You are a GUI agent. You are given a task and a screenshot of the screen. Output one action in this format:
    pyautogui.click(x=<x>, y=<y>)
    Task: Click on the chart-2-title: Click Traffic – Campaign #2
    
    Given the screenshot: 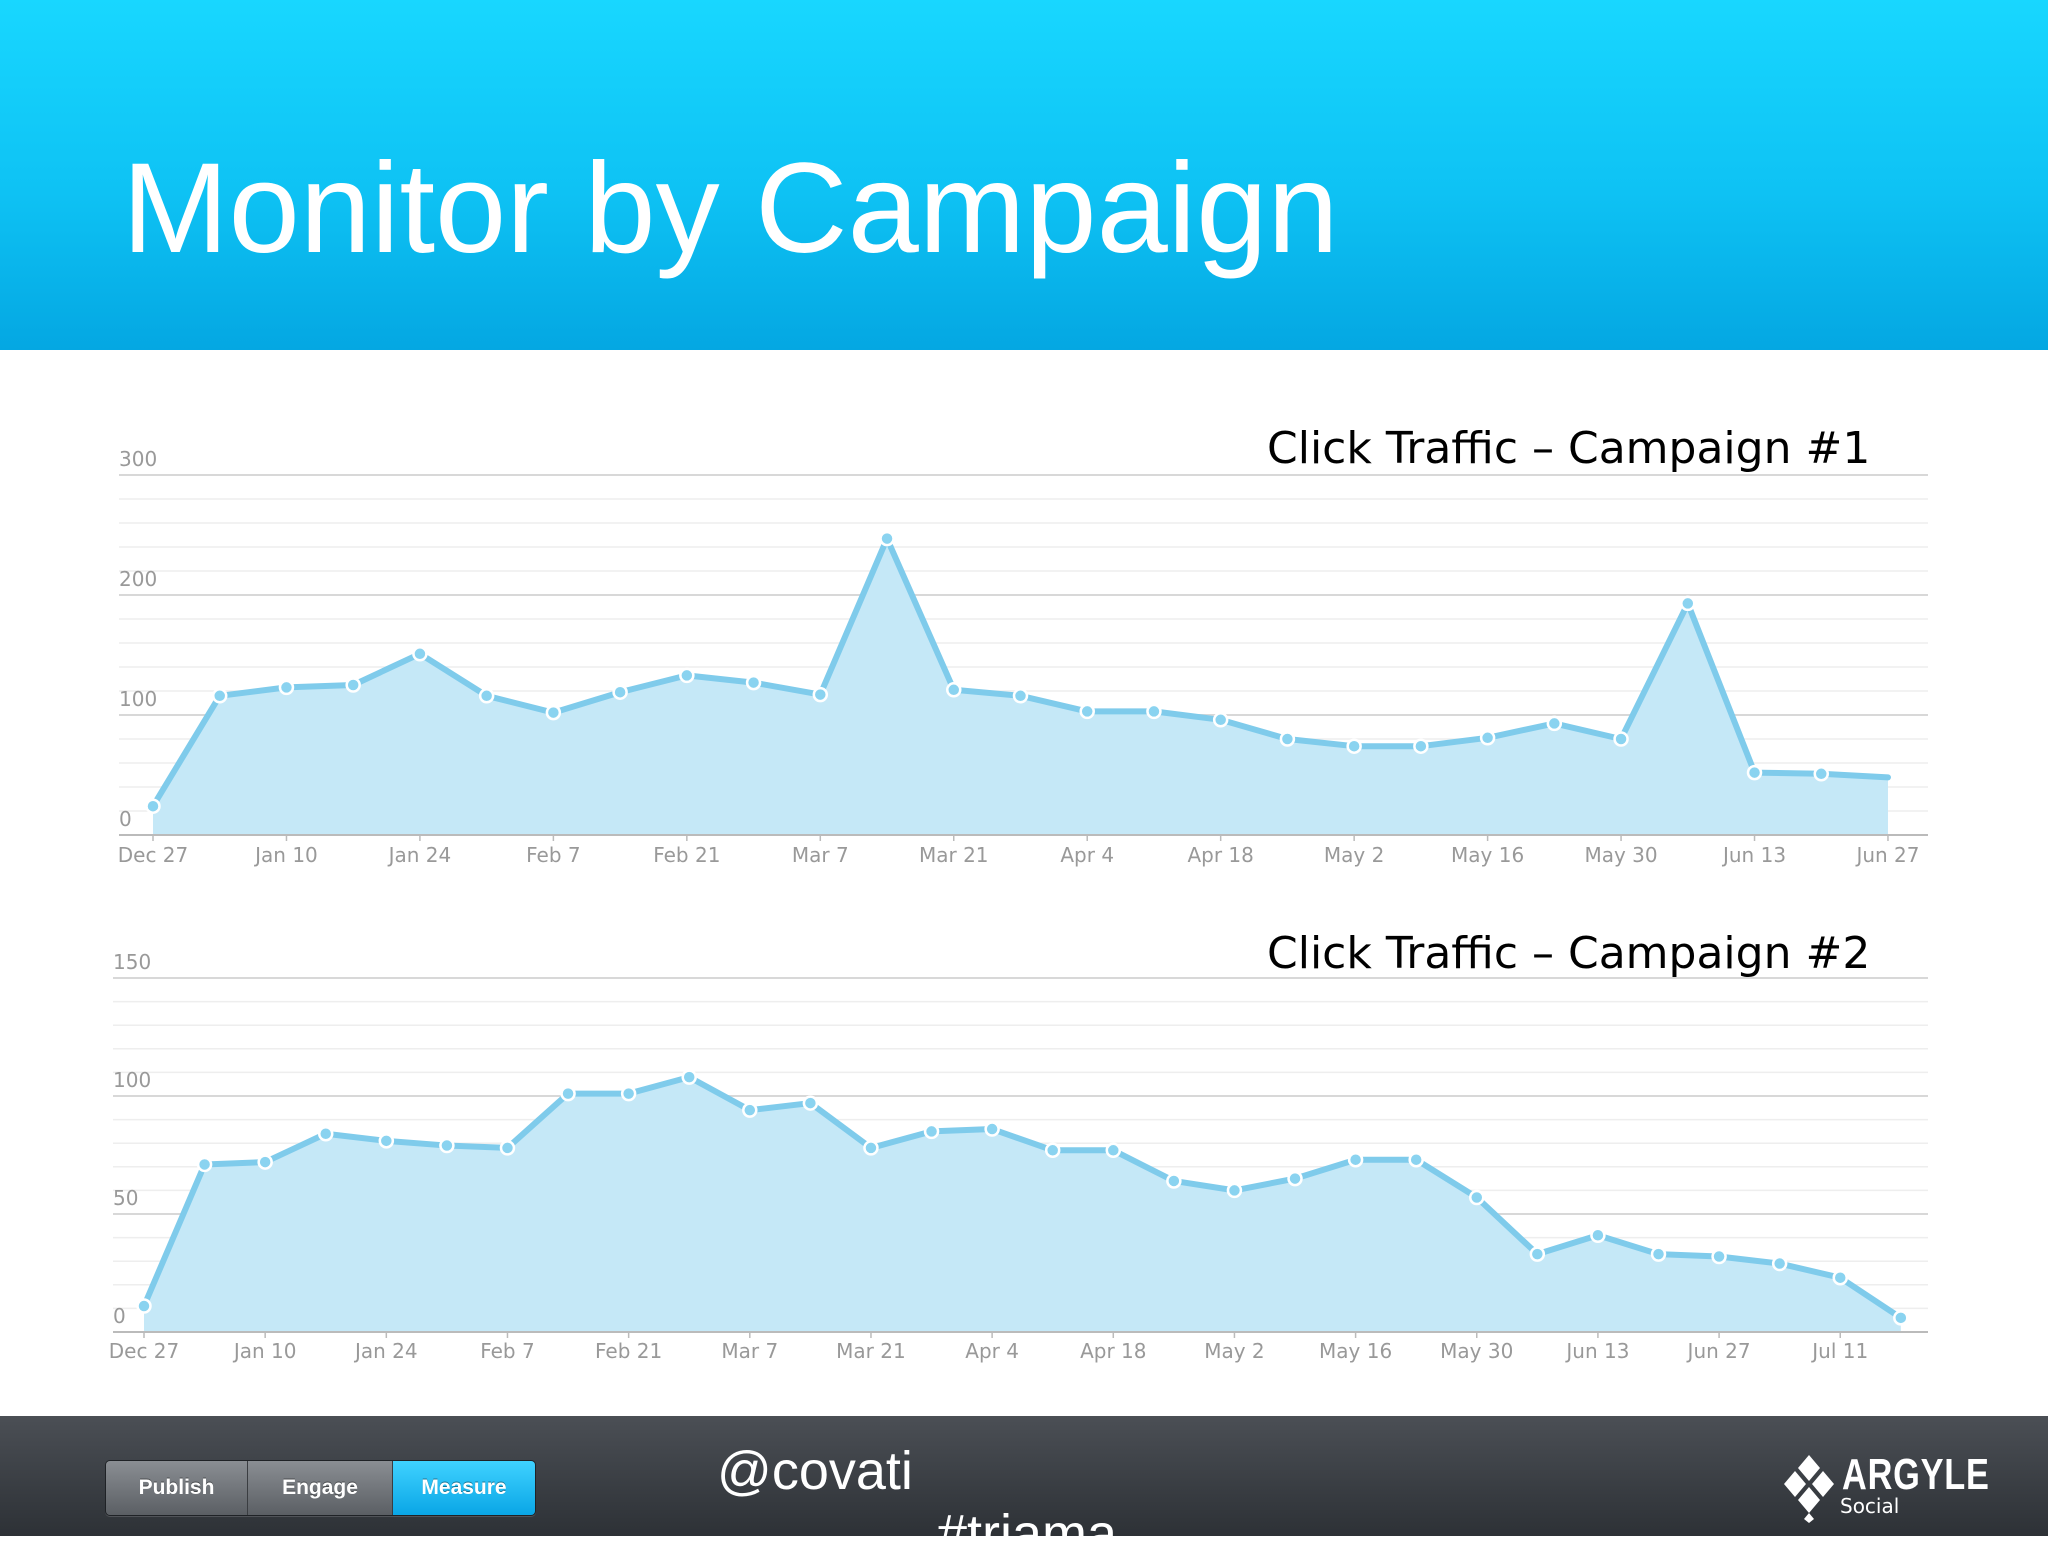 What is the action you would take?
    pyautogui.click(x=1569, y=953)
    